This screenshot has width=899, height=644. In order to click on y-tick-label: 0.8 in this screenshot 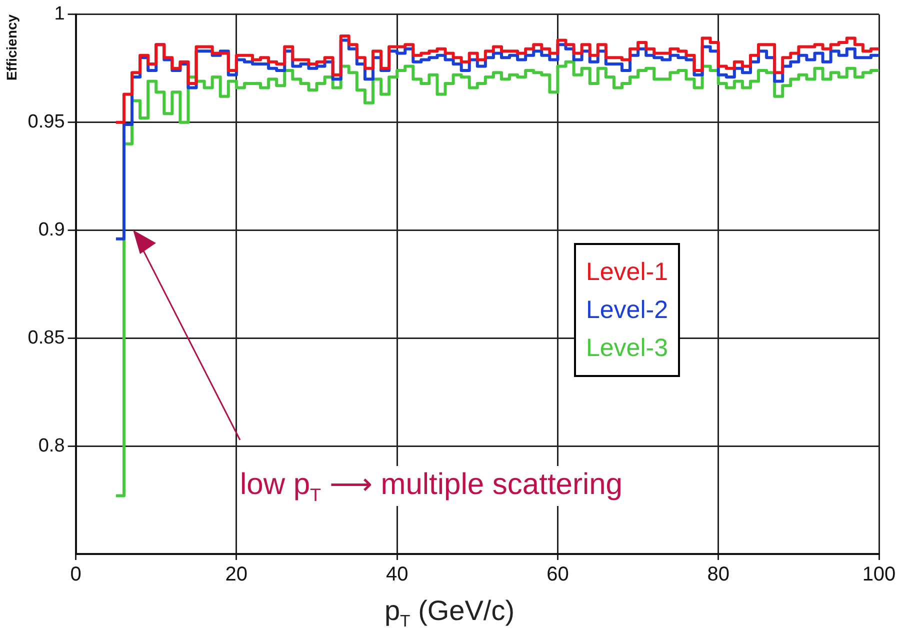, I will do `click(51, 445)`.